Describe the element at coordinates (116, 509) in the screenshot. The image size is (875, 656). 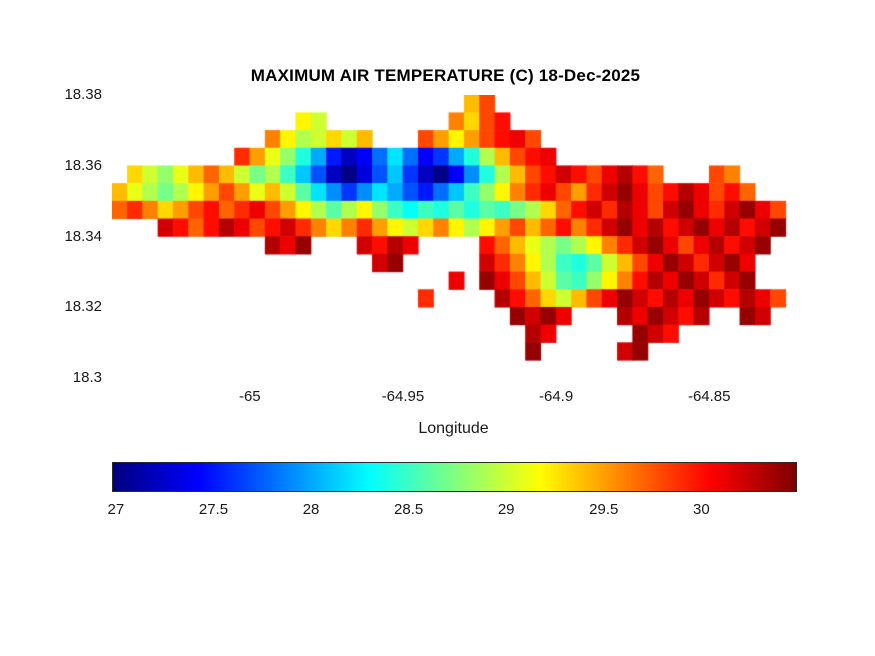
I see `colorbar-tick-label: 27` at that location.